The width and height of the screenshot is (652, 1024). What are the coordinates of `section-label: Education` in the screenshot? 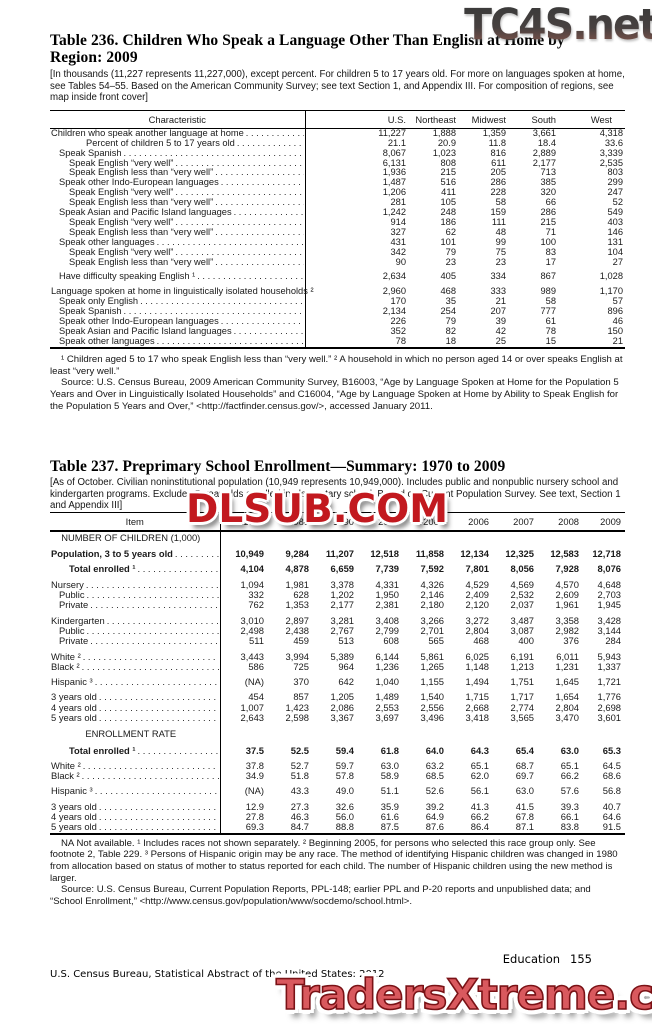 It's located at (531, 959).